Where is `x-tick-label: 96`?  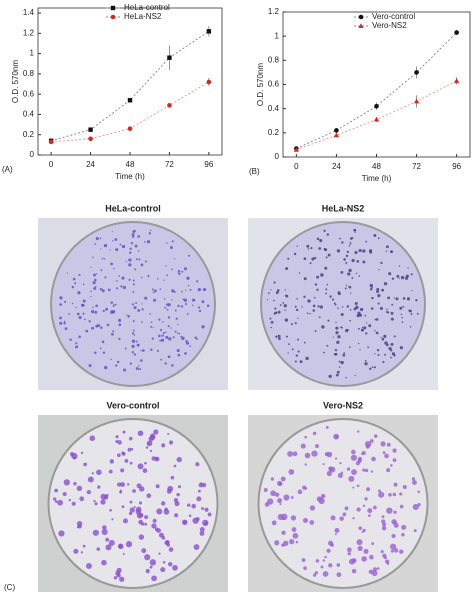 x-tick-label: 96 is located at coordinates (208, 164).